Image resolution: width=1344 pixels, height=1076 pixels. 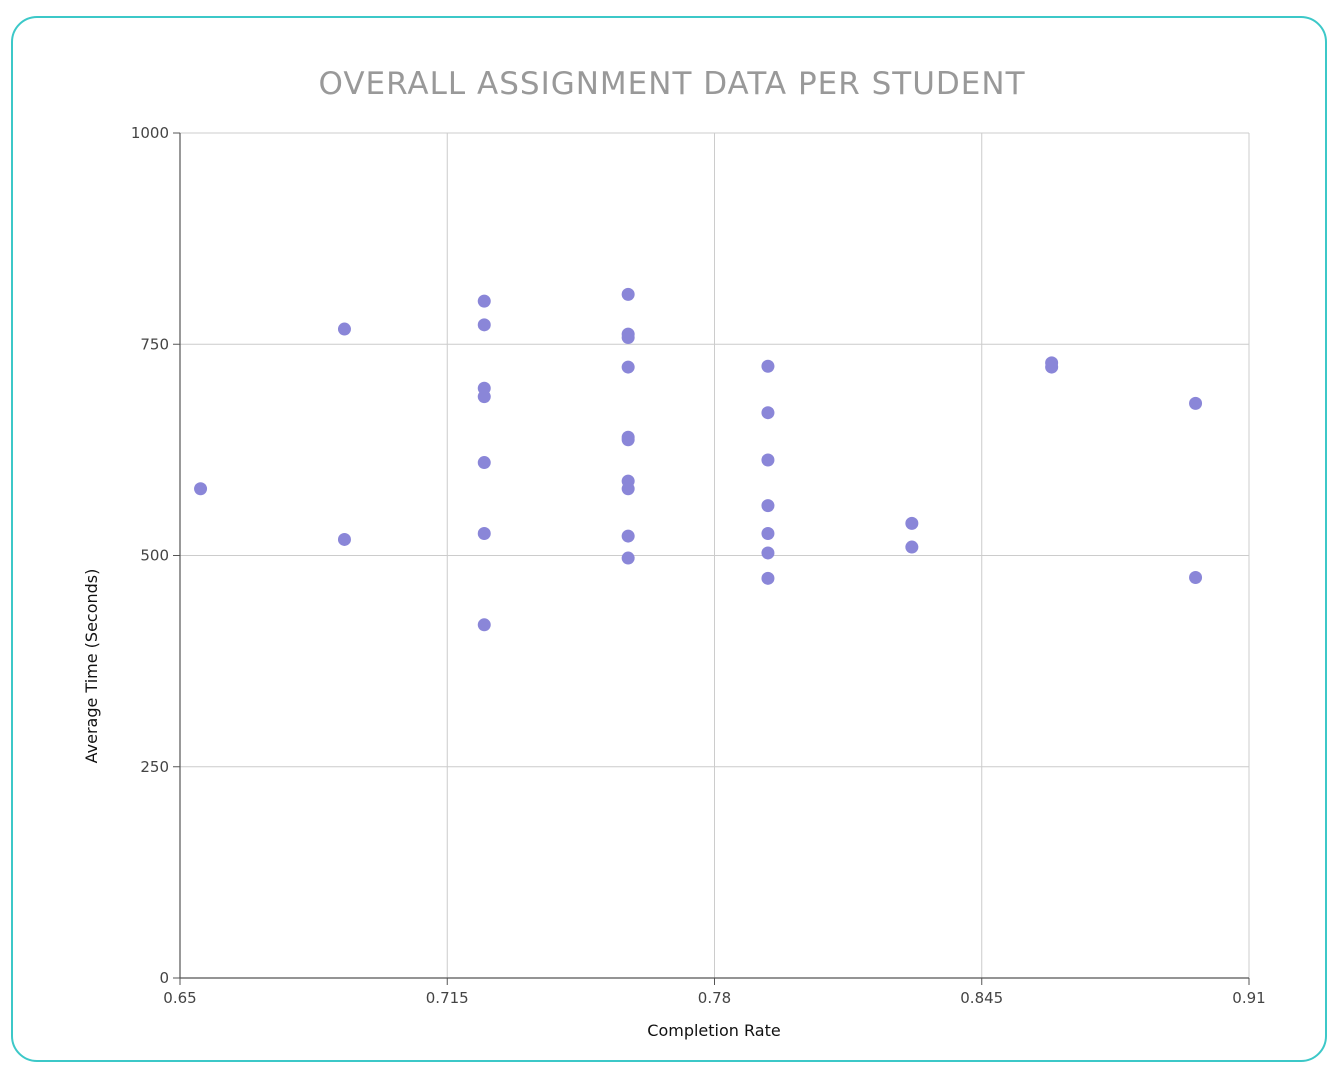 What do you see at coordinates (154, 344) in the screenshot?
I see `y-tick-label: 750` at bounding box center [154, 344].